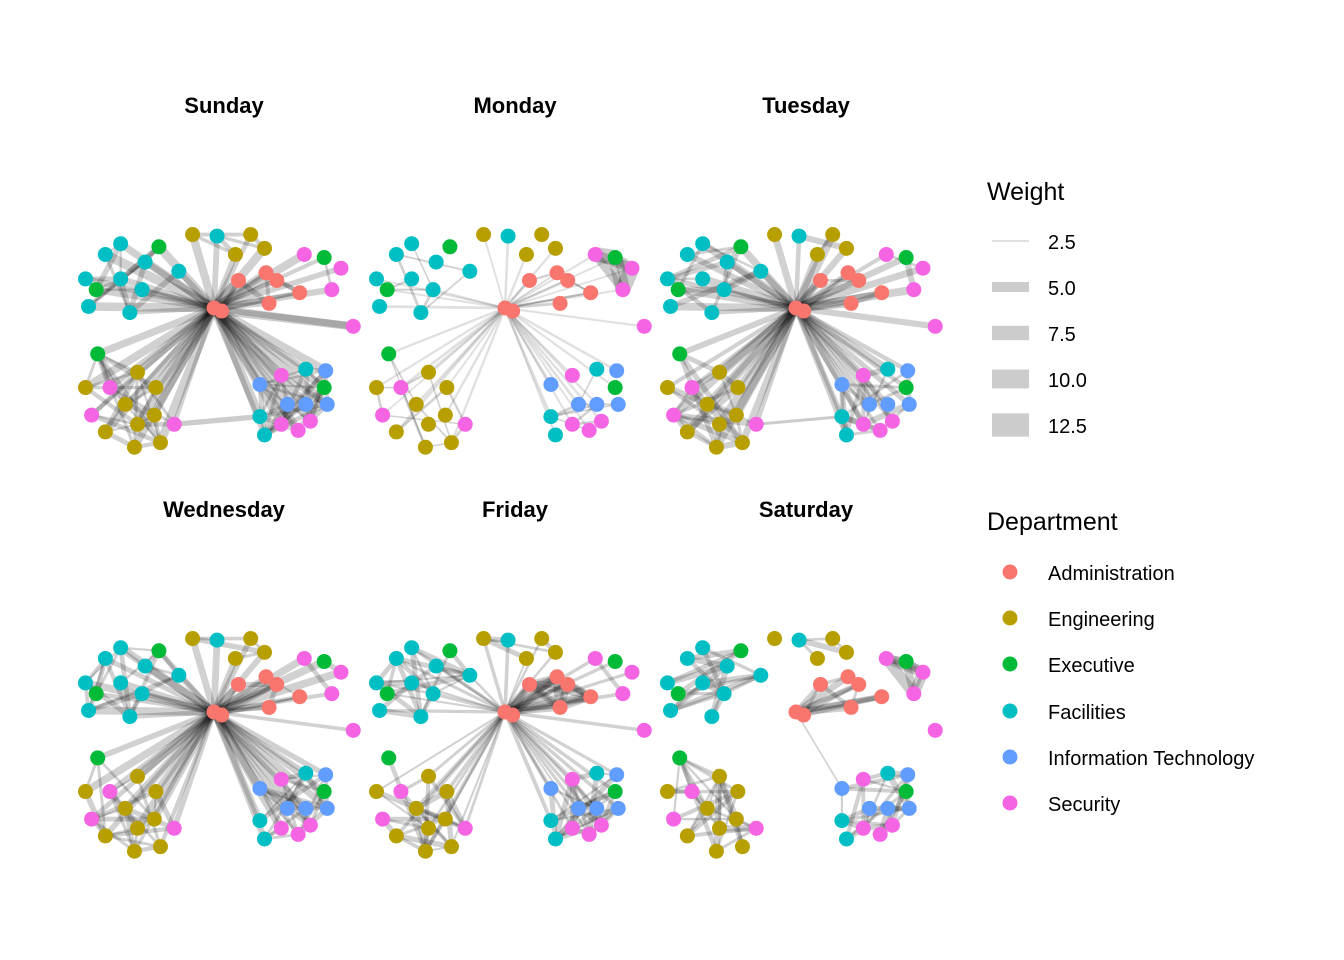  I want to click on panel-title-saturday: Saturday, so click(806, 509).